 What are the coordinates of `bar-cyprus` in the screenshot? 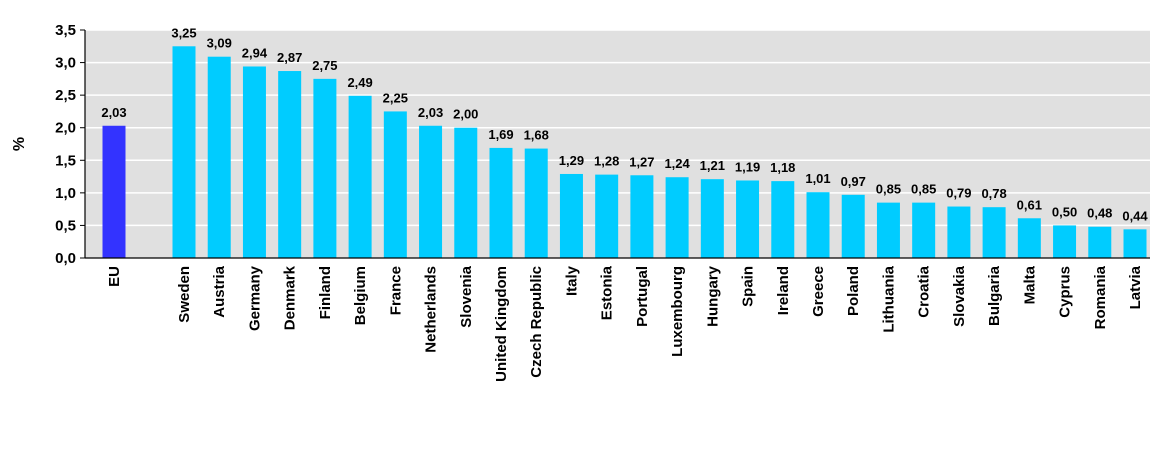 It's located at (1065, 241).